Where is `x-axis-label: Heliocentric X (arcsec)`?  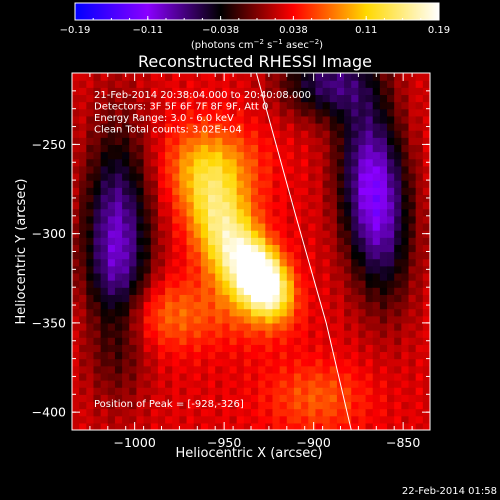 x-axis-label: Heliocentric X (arcsec) is located at coordinates (249, 453).